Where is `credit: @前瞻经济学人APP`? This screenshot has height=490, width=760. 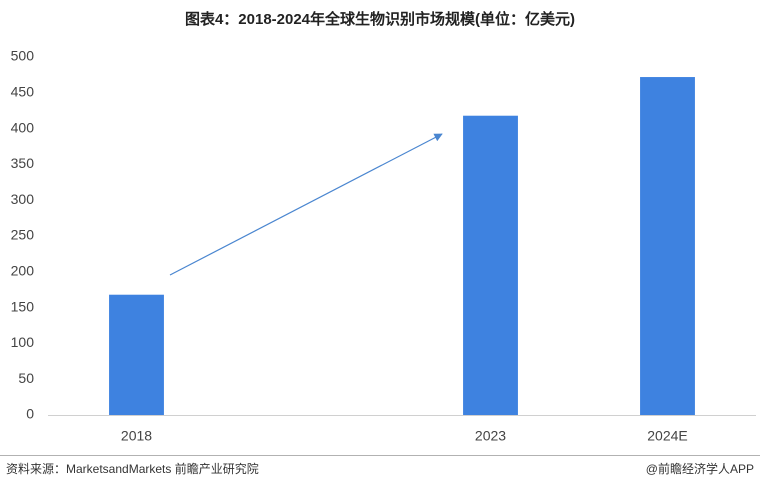 credit: @前瞻经济学人APP is located at coordinates (700, 468).